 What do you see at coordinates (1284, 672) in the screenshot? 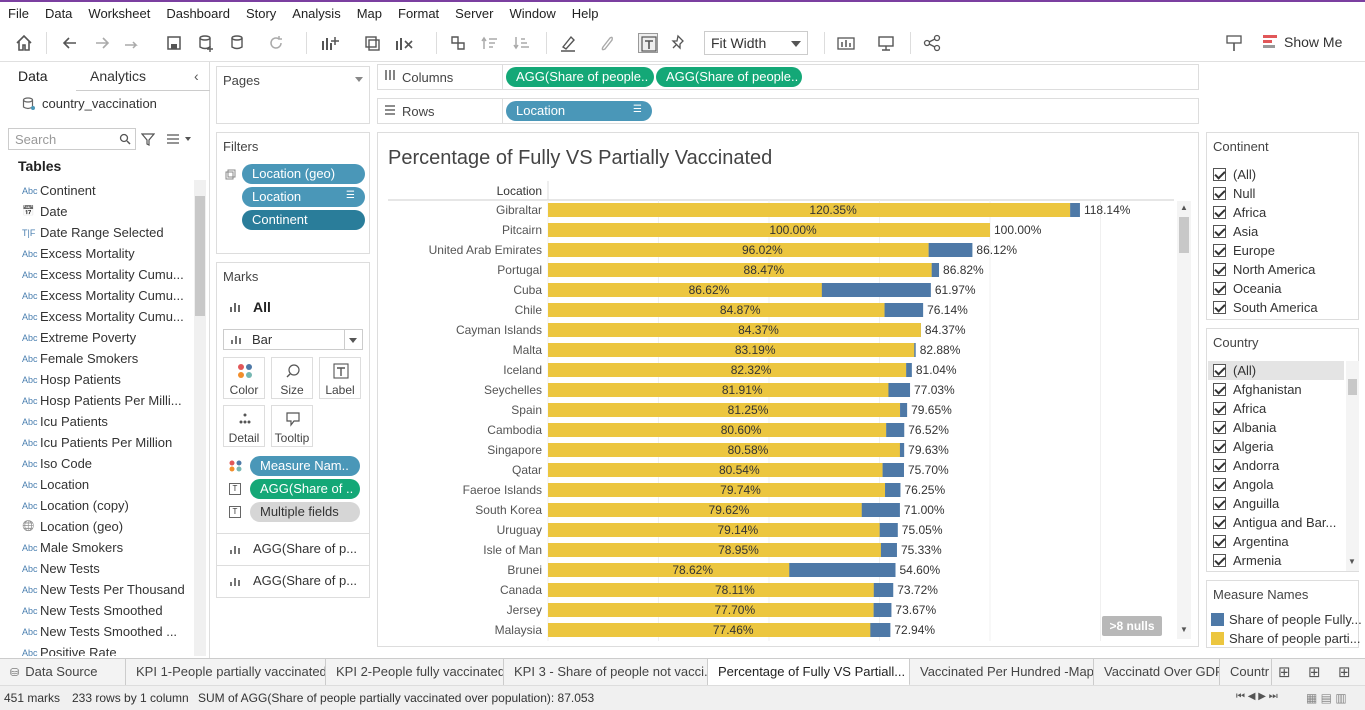
I see `new-worksheet-icon: ⊞` at bounding box center [1284, 672].